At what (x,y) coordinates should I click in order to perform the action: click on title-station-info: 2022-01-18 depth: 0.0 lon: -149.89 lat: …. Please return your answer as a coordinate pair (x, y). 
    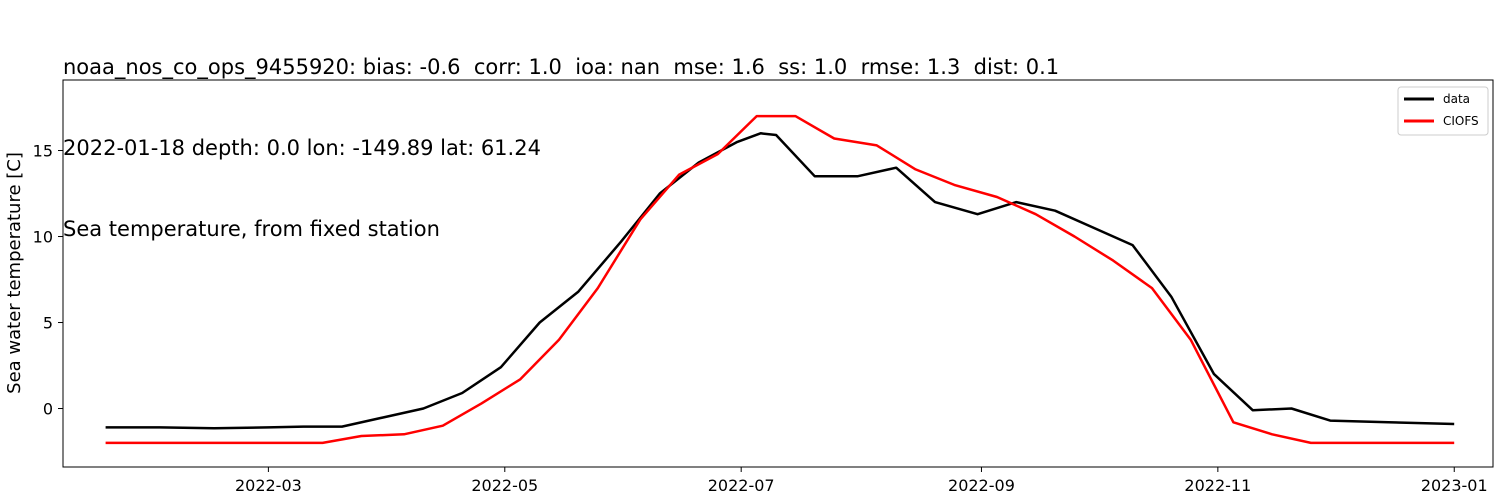
    Looking at the image, I should click on (302, 148).